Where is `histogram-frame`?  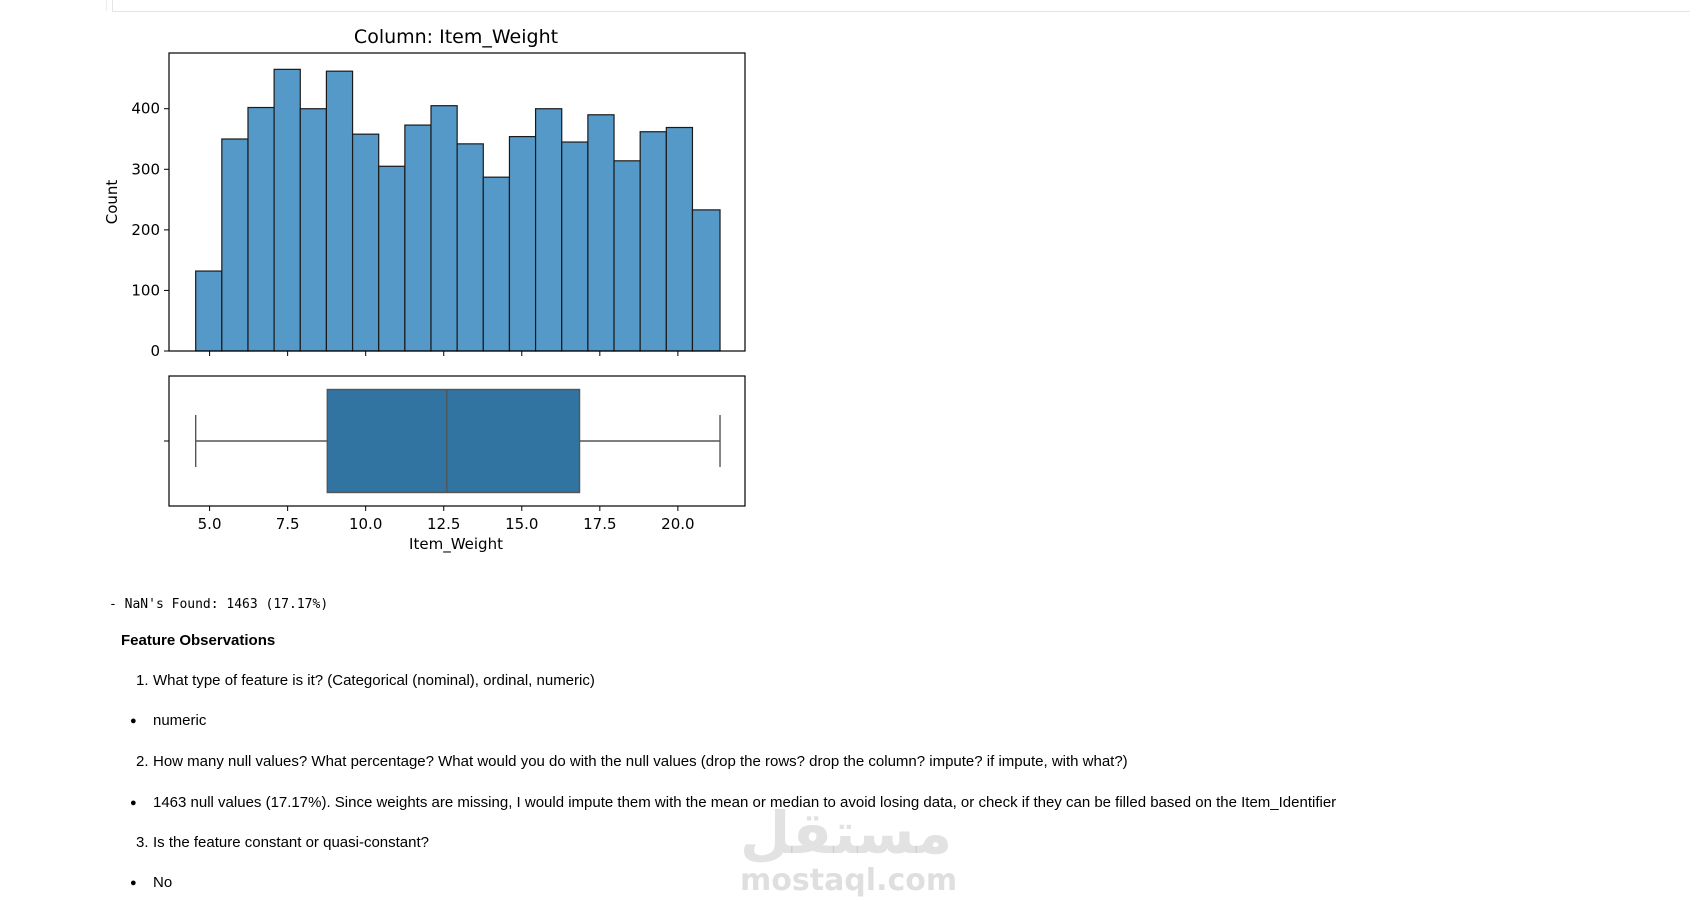
histogram-frame is located at coordinates (457, 202).